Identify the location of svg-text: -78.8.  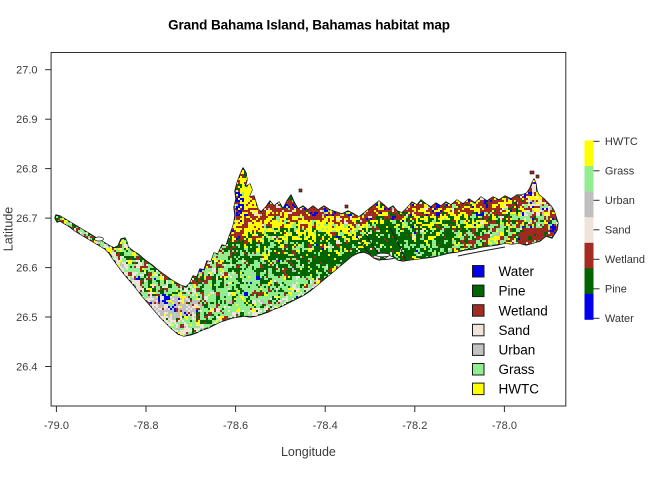
(145, 426).